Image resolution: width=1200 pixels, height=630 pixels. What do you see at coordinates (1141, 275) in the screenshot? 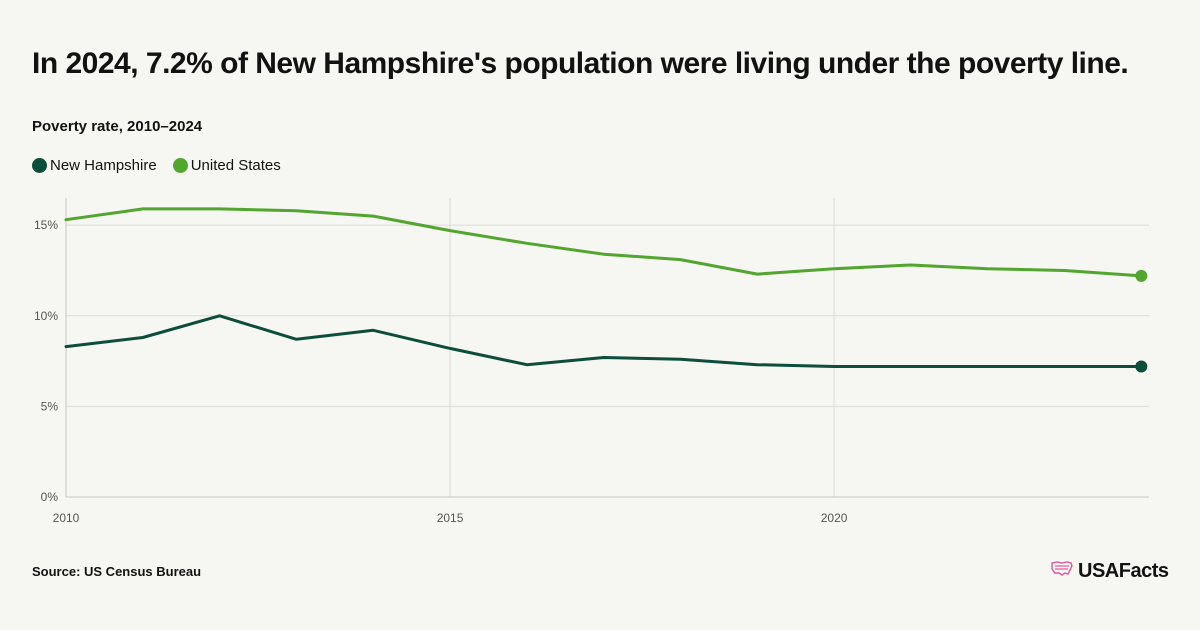
I see `end-point-united-states` at bounding box center [1141, 275].